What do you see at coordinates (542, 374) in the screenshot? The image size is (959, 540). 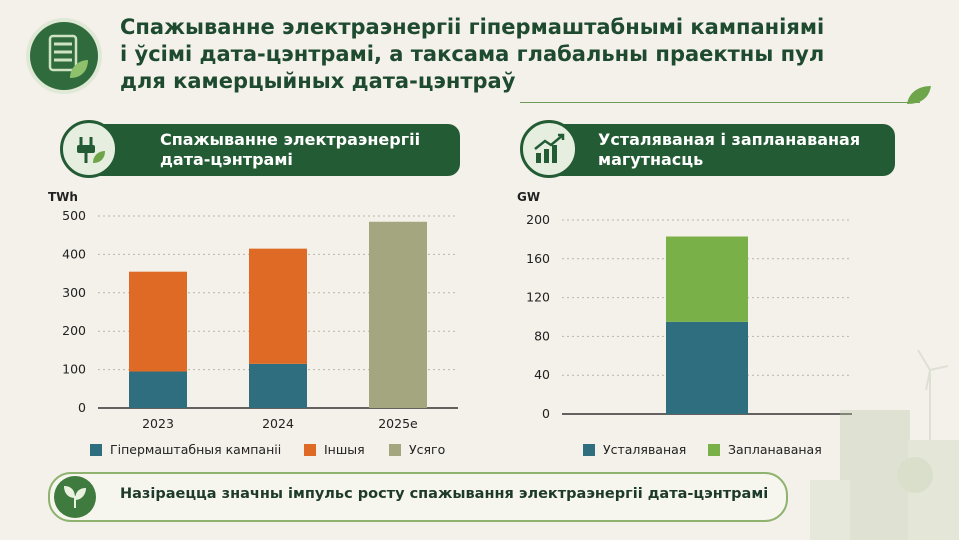 I see `y-tick-label: 40` at bounding box center [542, 374].